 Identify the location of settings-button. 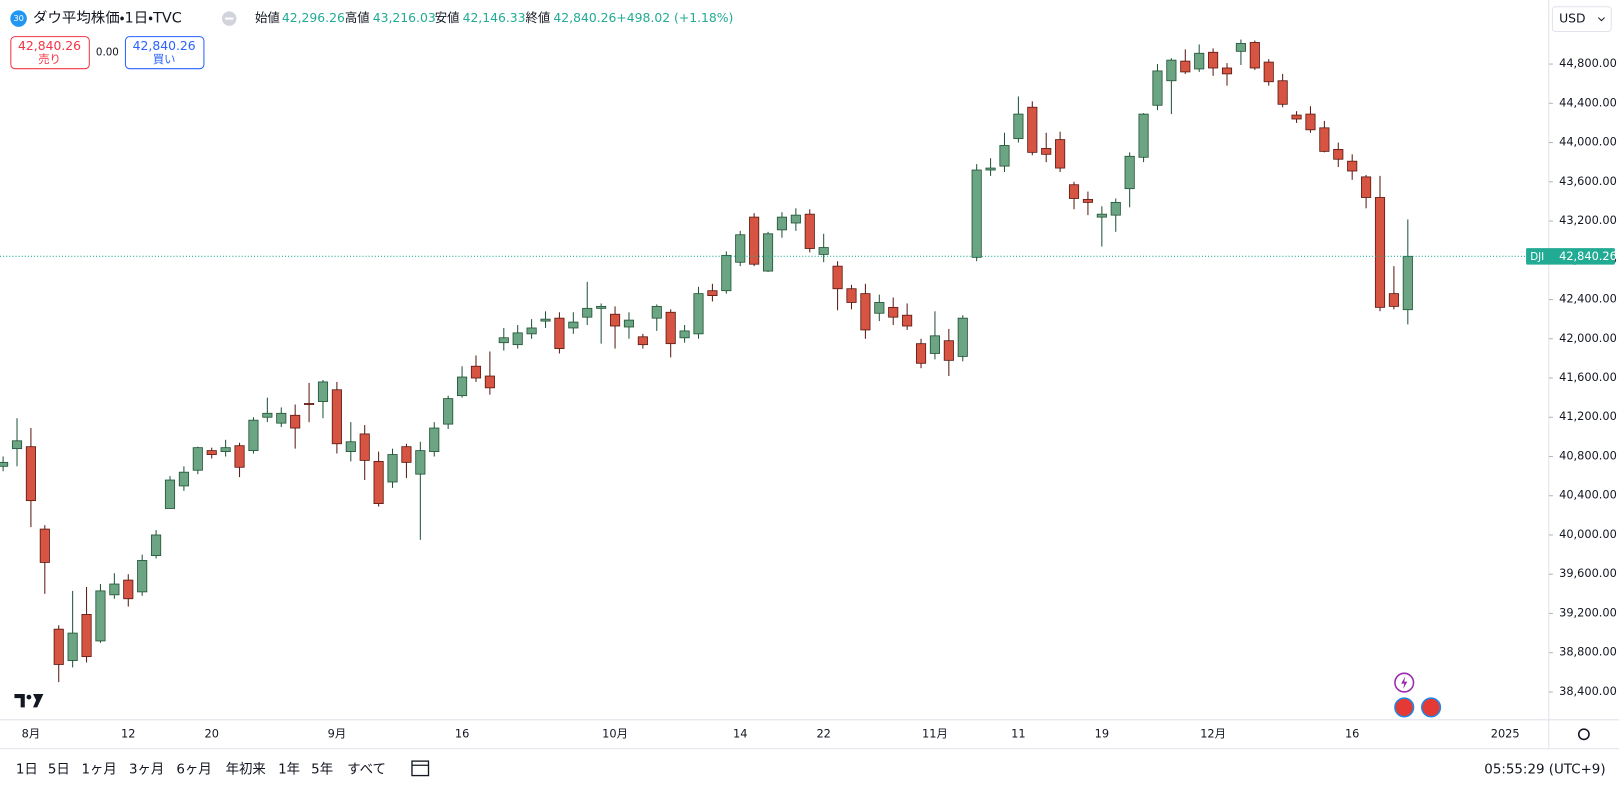
(1583, 734).